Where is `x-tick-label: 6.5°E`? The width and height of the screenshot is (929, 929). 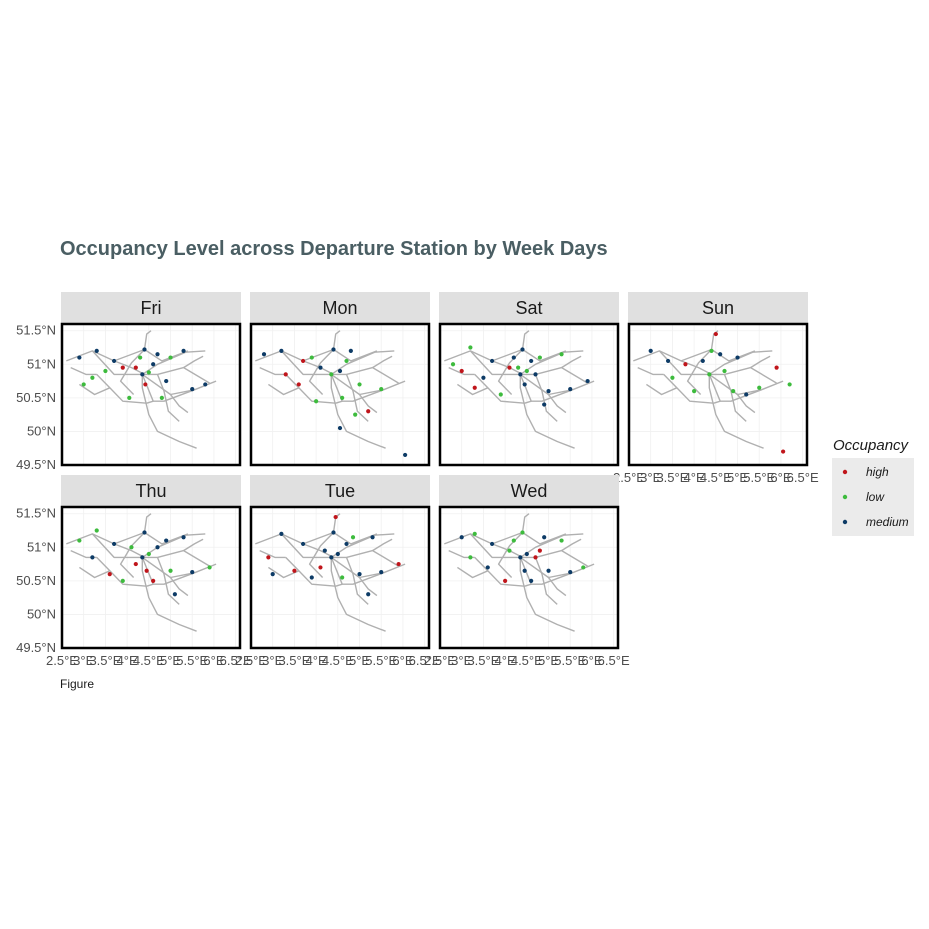 x-tick-label: 6.5°E is located at coordinates (236, 660).